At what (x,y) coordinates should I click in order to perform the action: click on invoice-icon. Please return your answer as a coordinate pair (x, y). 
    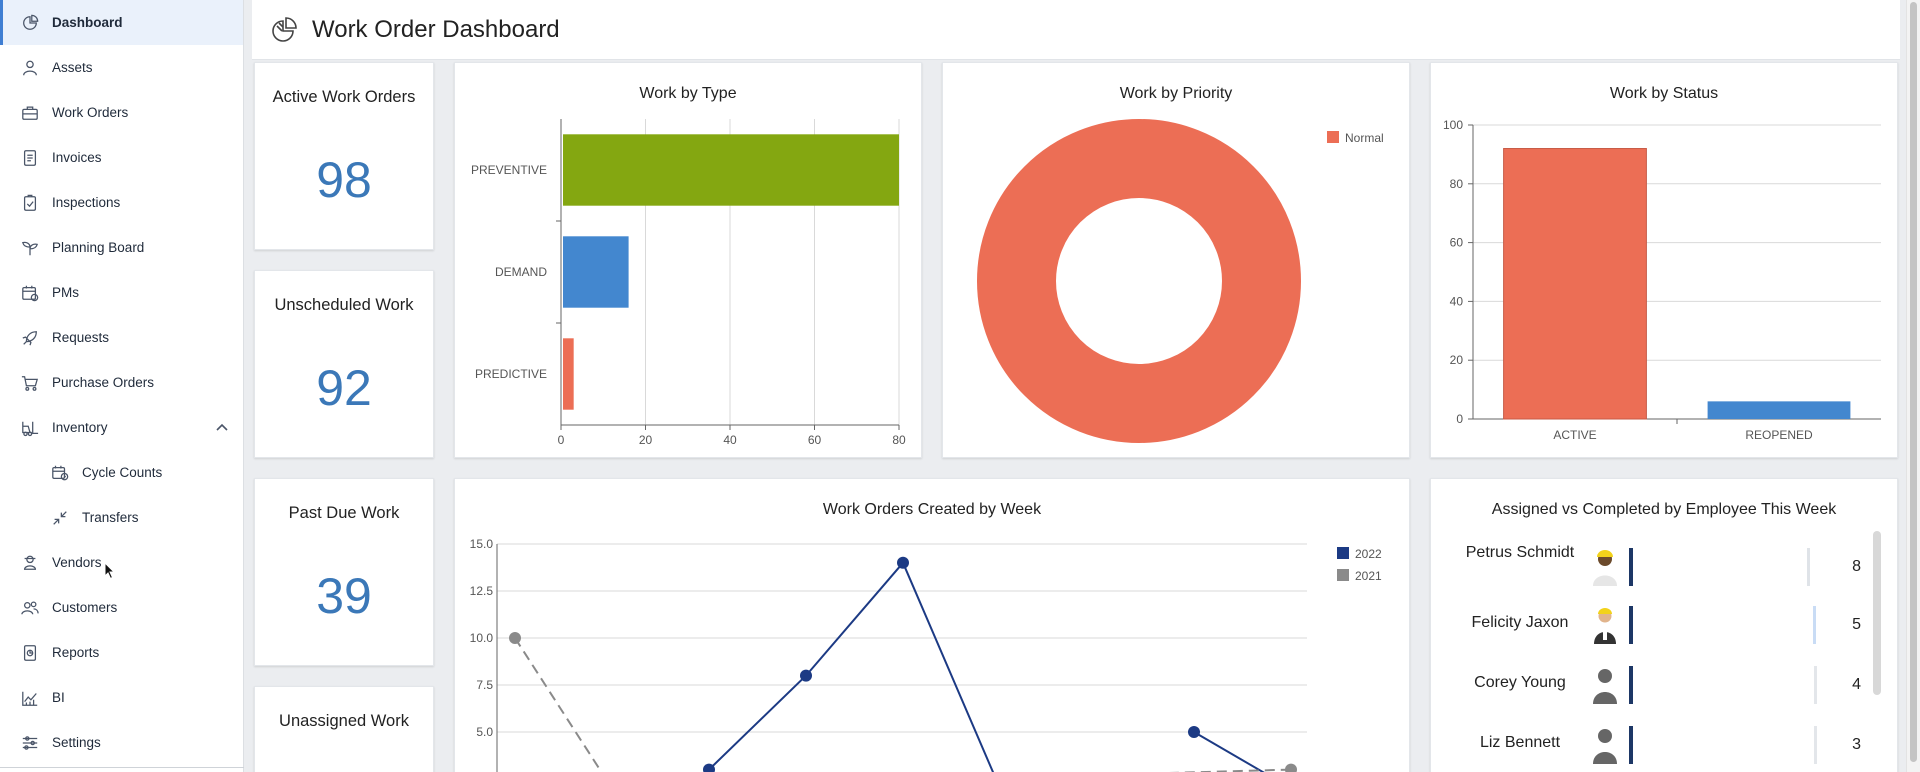
    Looking at the image, I should click on (30, 158).